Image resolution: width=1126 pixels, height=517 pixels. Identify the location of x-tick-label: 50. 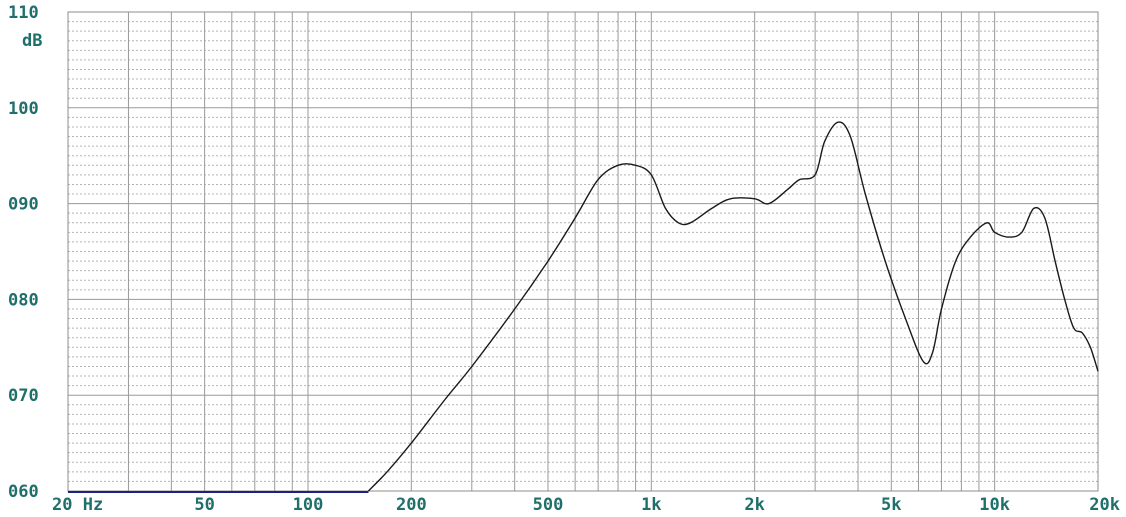
(204, 505).